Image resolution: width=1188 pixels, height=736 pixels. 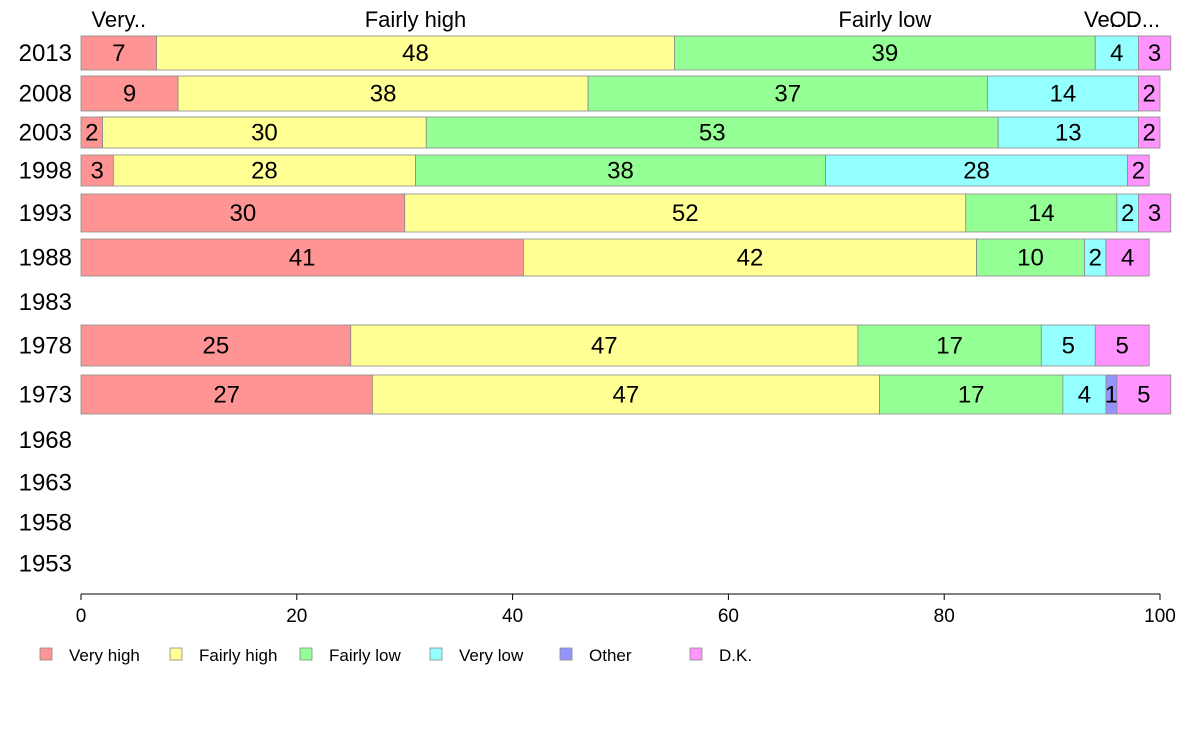 What do you see at coordinates (1160, 616) in the screenshot?
I see `x-tick-label-100: 100` at bounding box center [1160, 616].